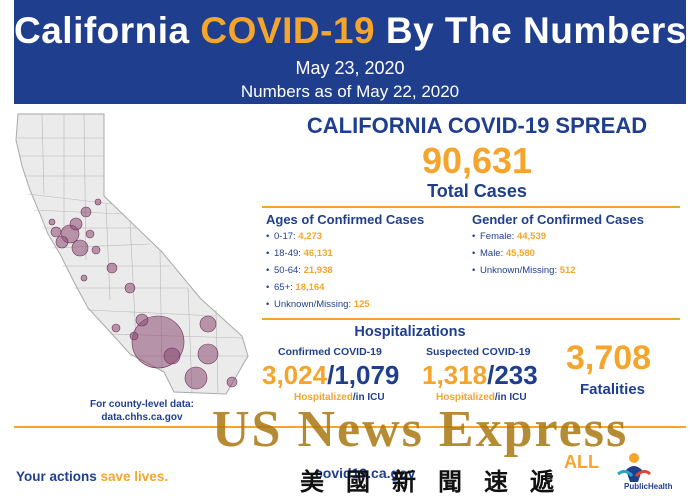 The width and height of the screenshot is (700, 504). I want to click on spread-title: CALIFORNIA COVID-19 SPREAD, so click(477, 125).